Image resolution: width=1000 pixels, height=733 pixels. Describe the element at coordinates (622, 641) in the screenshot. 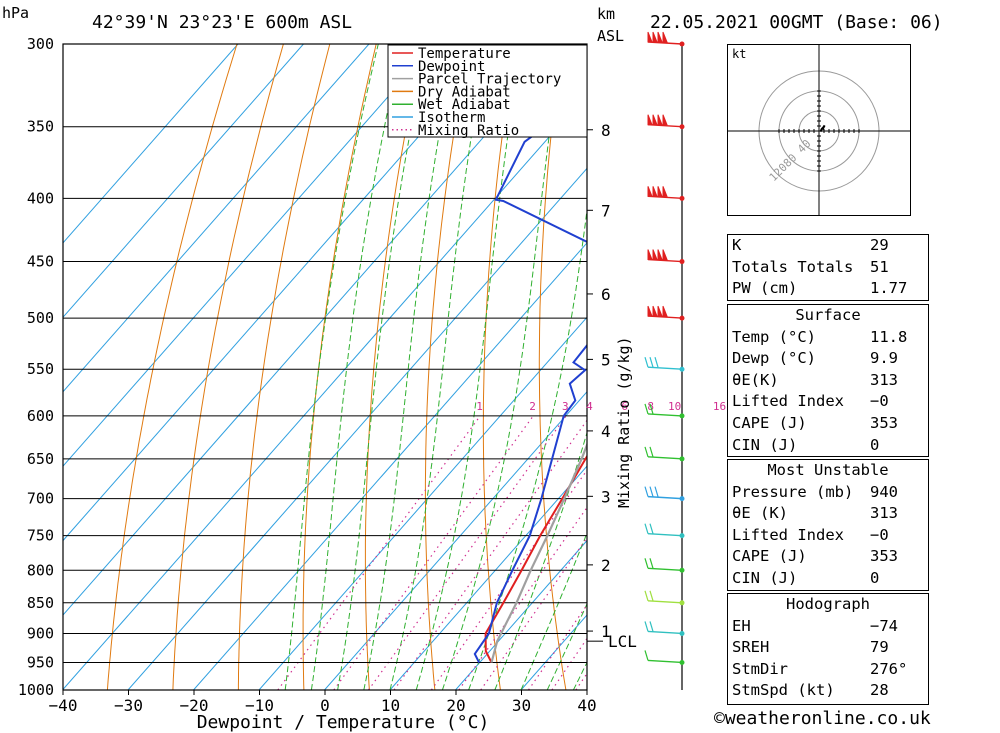

I see `lcl-label: LCL` at that location.